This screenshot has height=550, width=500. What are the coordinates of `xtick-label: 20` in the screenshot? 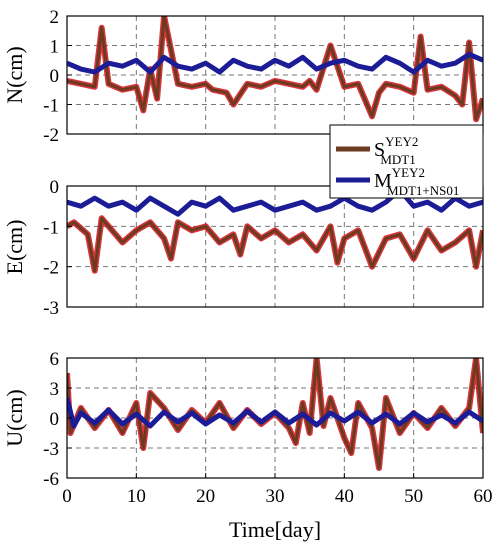 It's located at (205, 496).